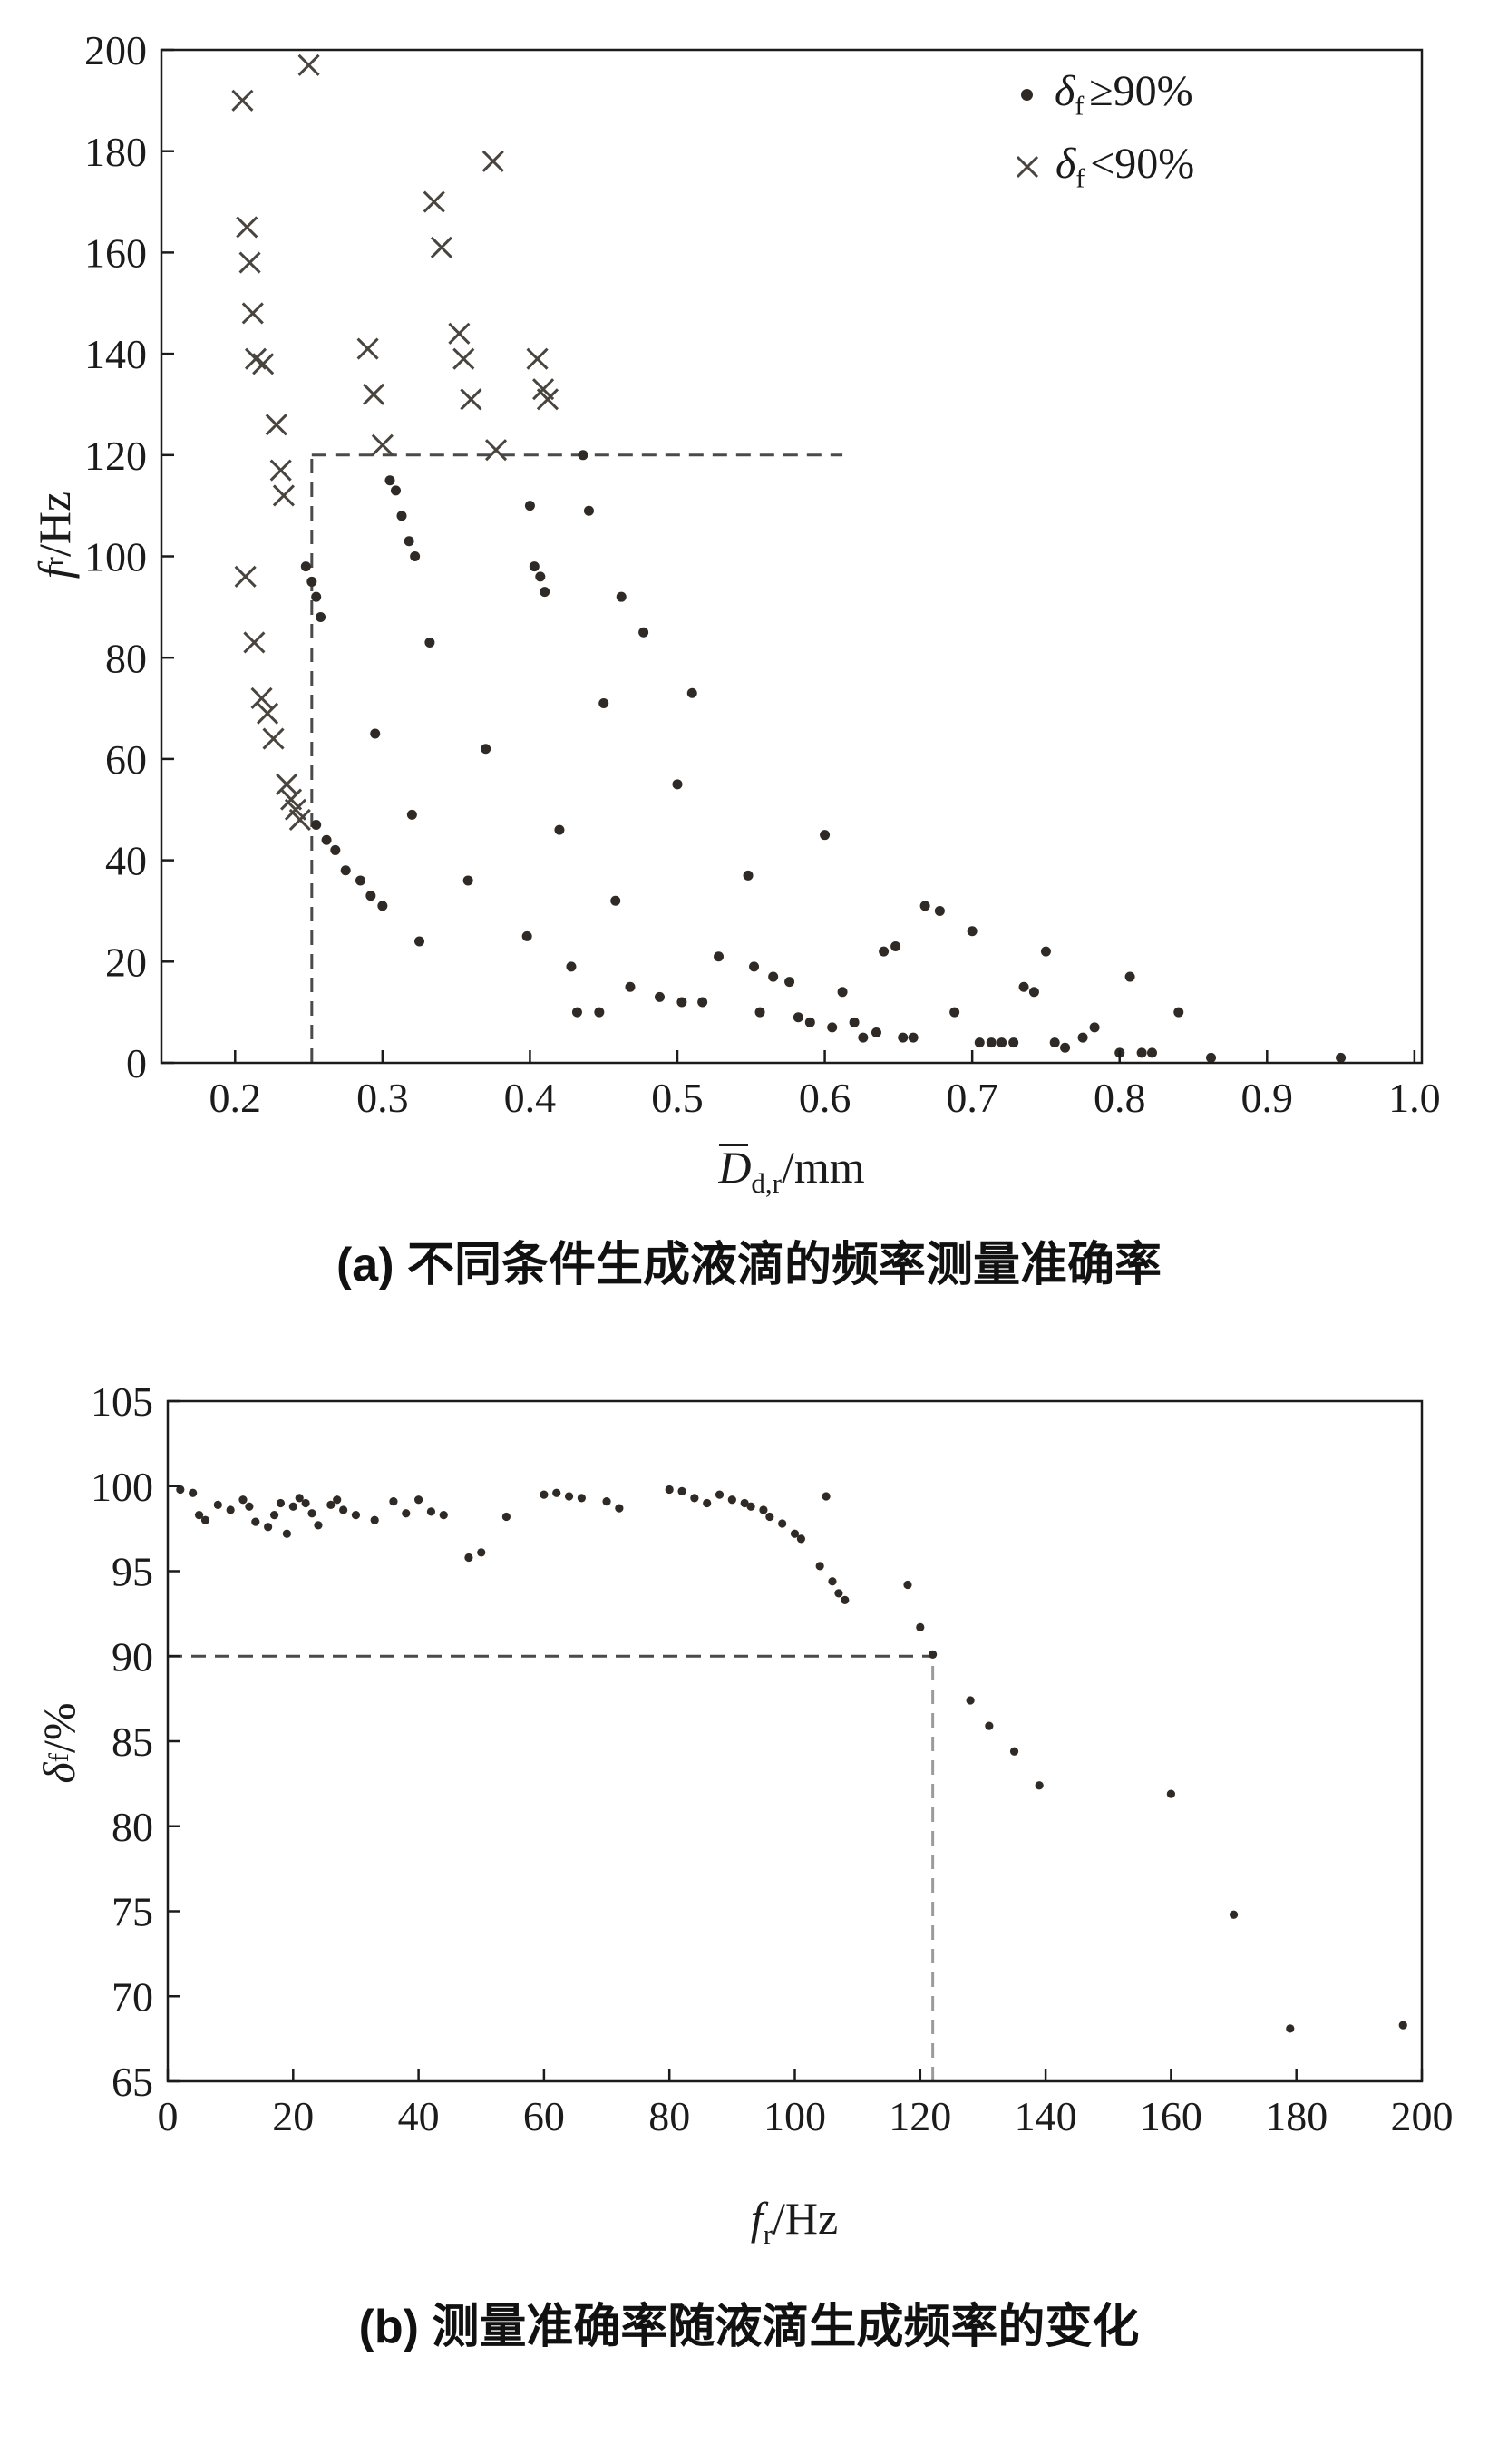 The width and height of the screenshot is (1498, 2464). What do you see at coordinates (677, 1098) in the screenshot?
I see `x-tick-label: 0.5` at bounding box center [677, 1098].